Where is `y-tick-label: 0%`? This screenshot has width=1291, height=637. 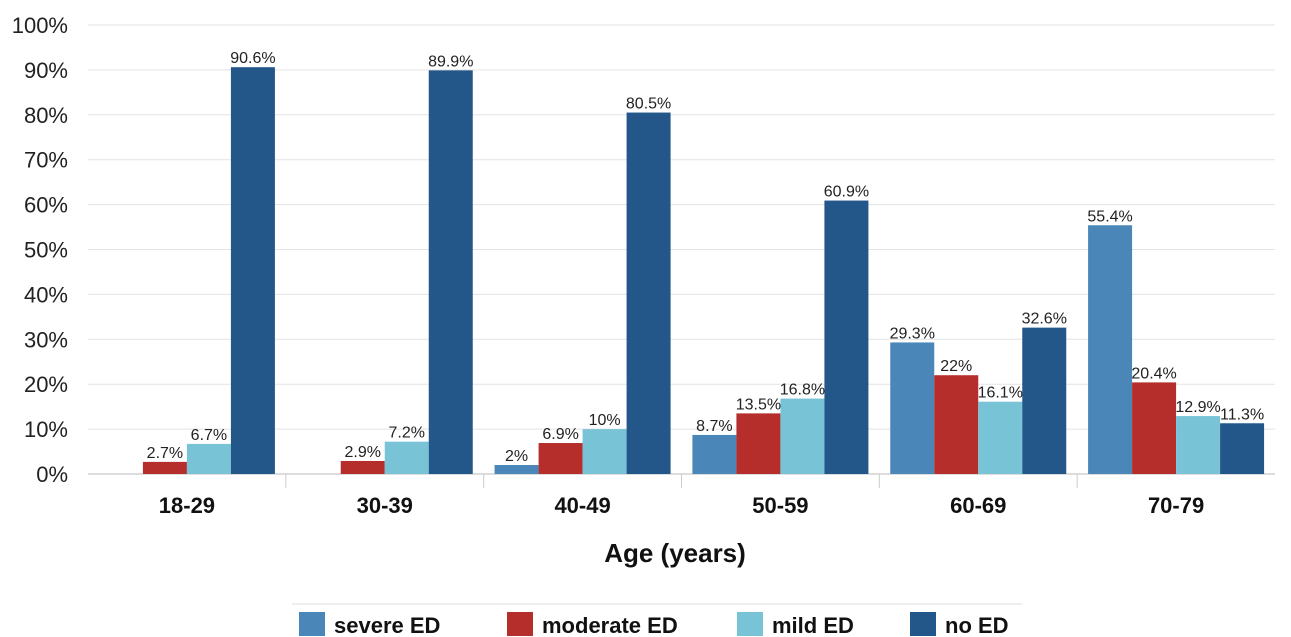
y-tick-label: 0% is located at coordinates (52, 474).